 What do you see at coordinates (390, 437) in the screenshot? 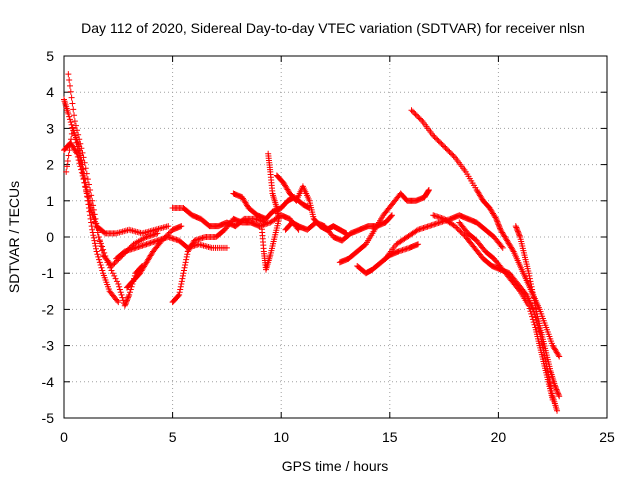
I see `x-tick-label: 15` at bounding box center [390, 437].